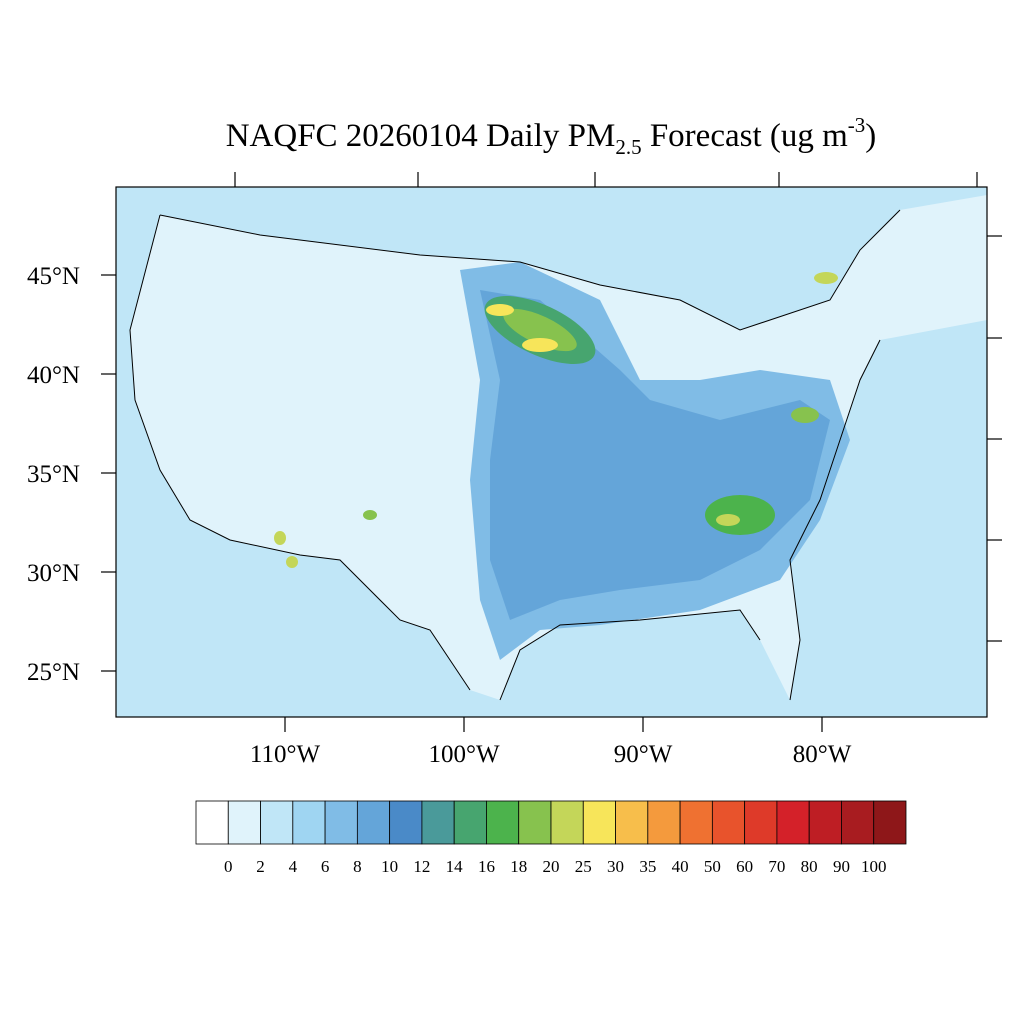 The image size is (1024, 1029). What do you see at coordinates (389, 866) in the screenshot?
I see `colorbar-label: 10` at bounding box center [389, 866].